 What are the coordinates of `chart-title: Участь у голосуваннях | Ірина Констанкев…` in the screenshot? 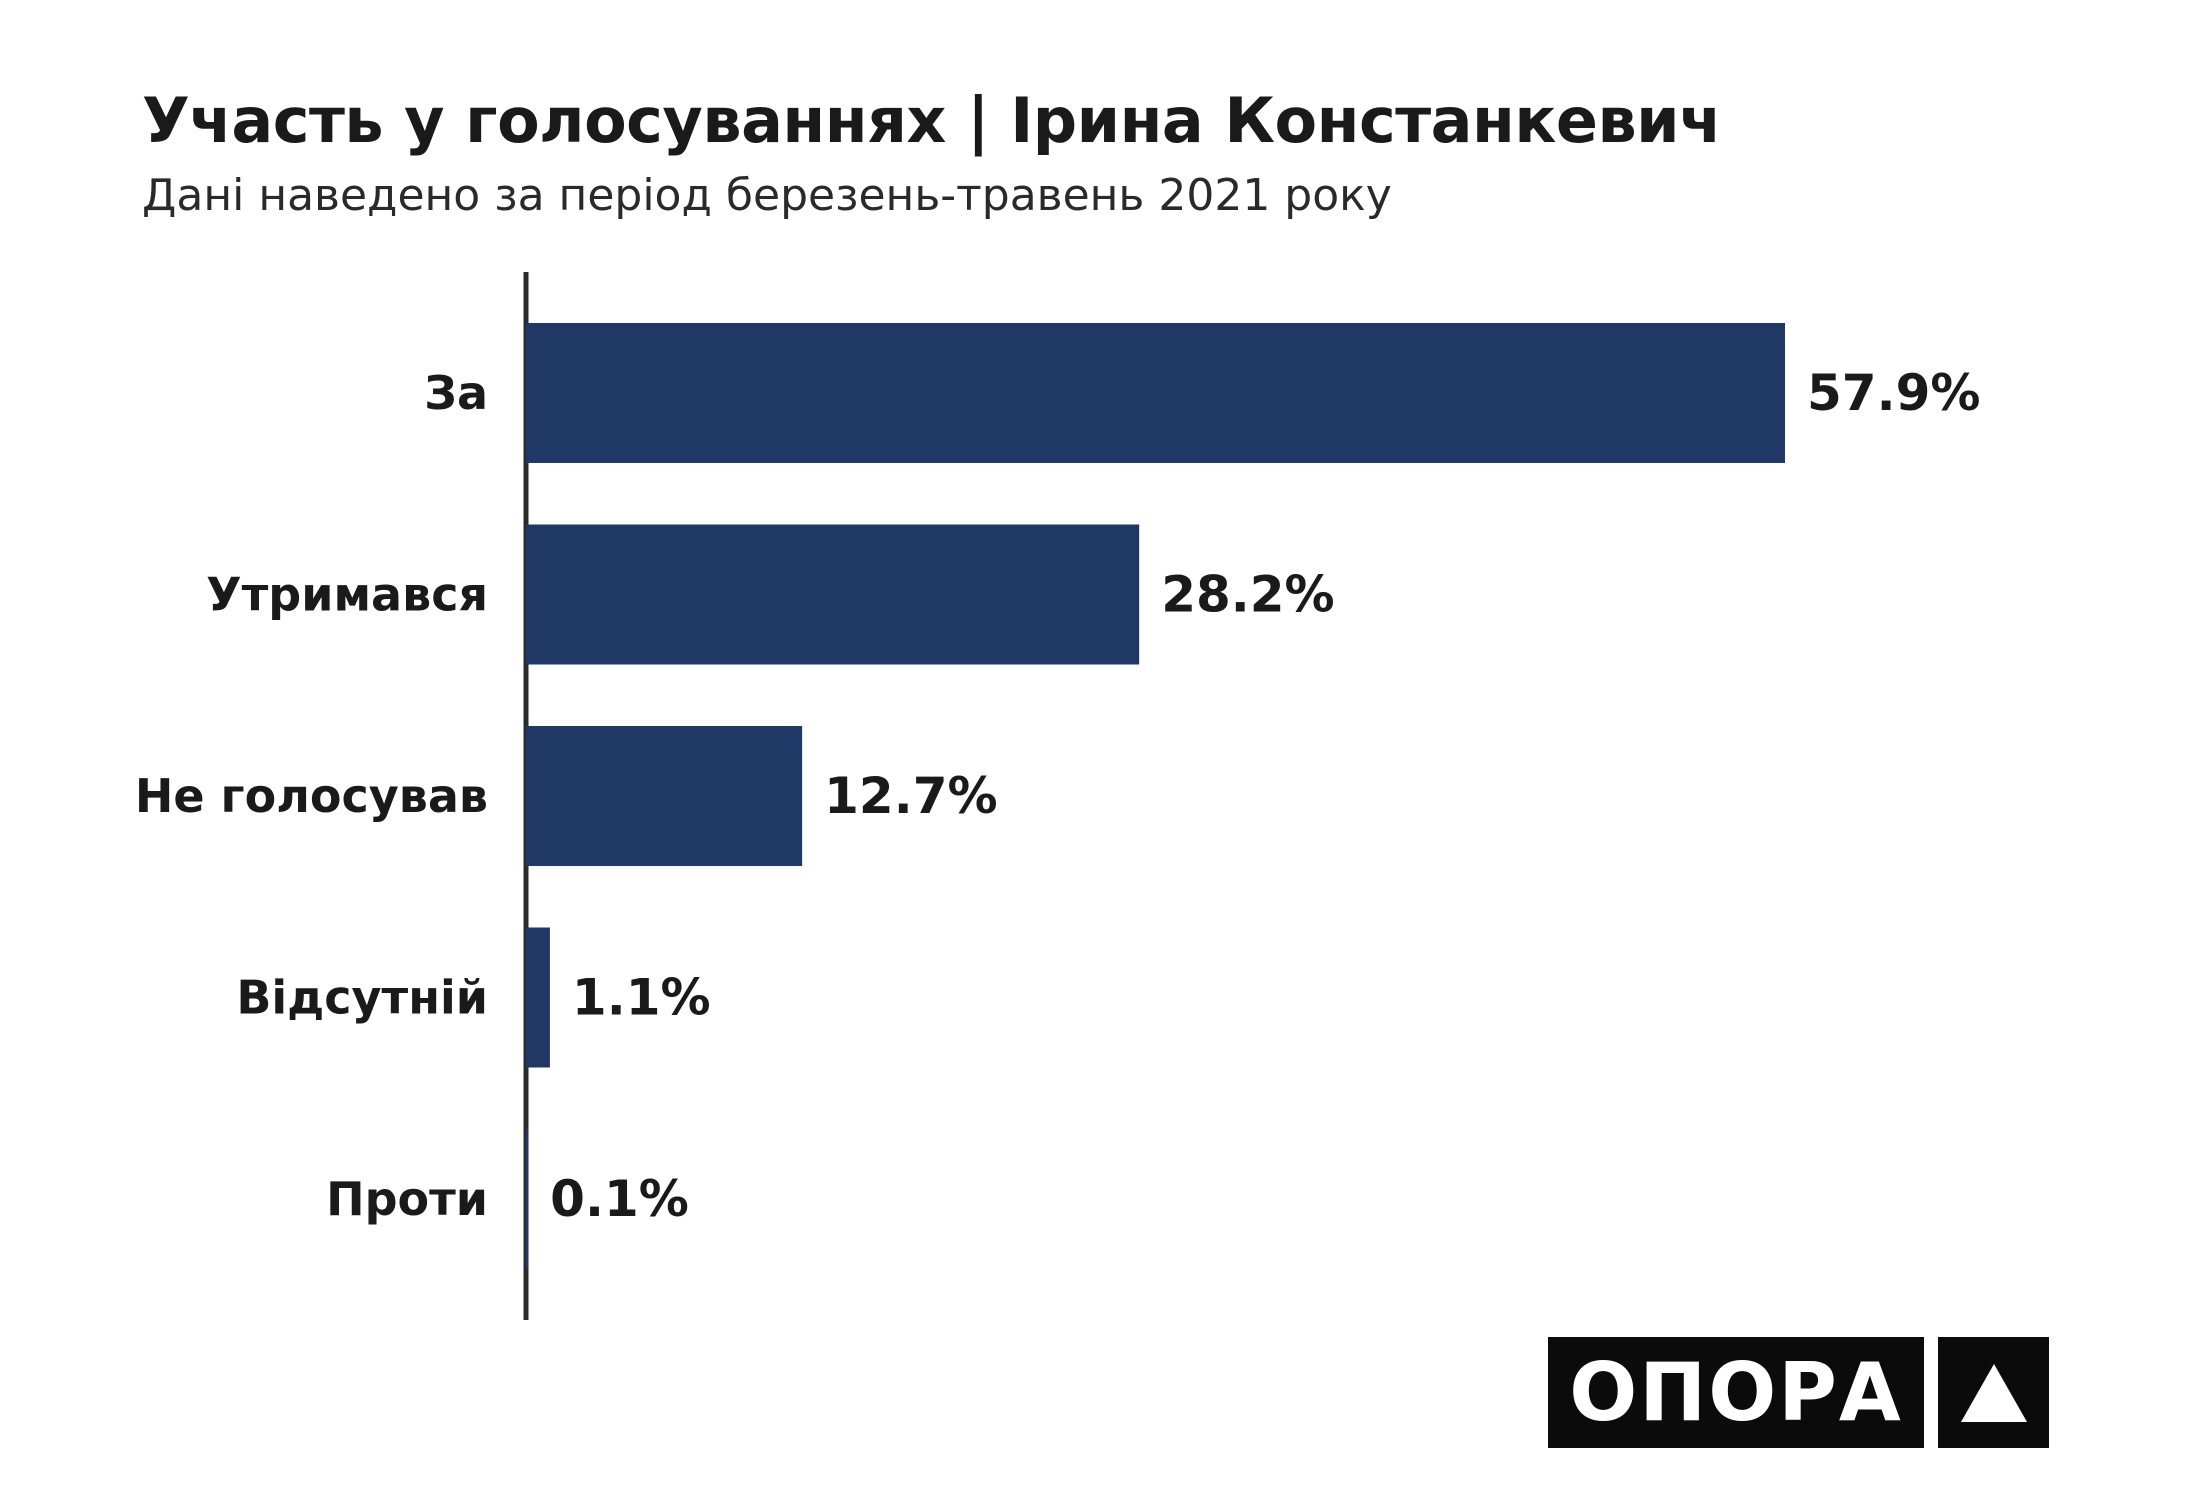 It's located at (932, 120).